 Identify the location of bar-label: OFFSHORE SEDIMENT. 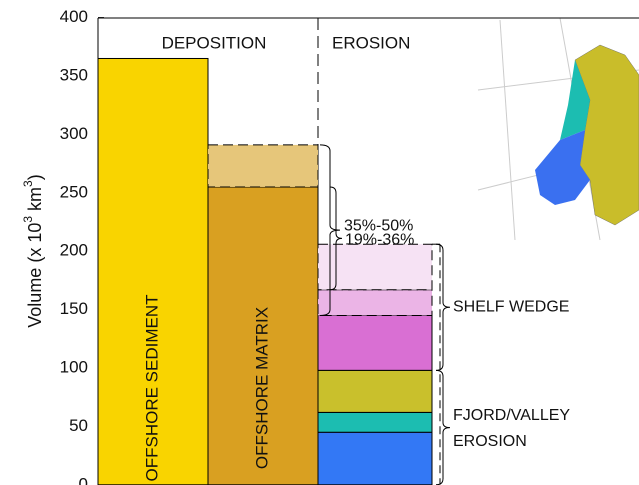
(151, 387).